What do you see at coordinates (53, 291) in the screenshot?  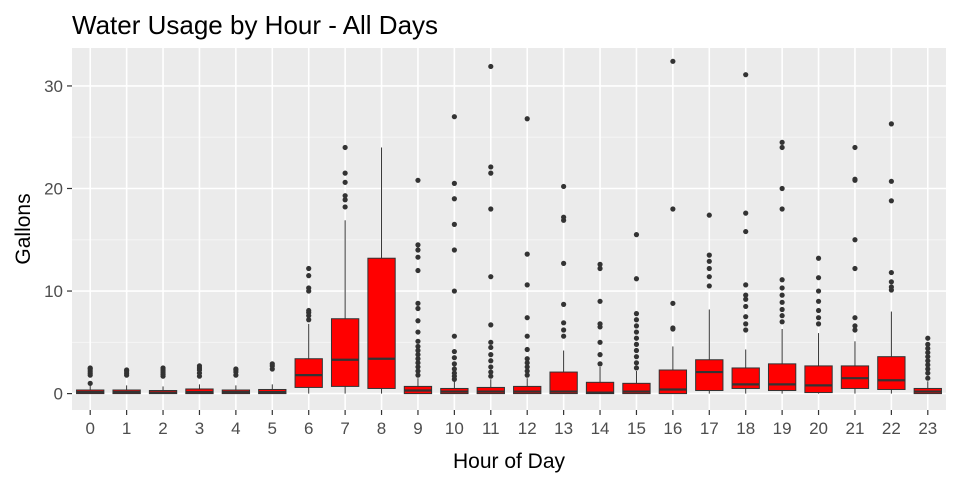 I see `y-tick-label: 10` at bounding box center [53, 291].